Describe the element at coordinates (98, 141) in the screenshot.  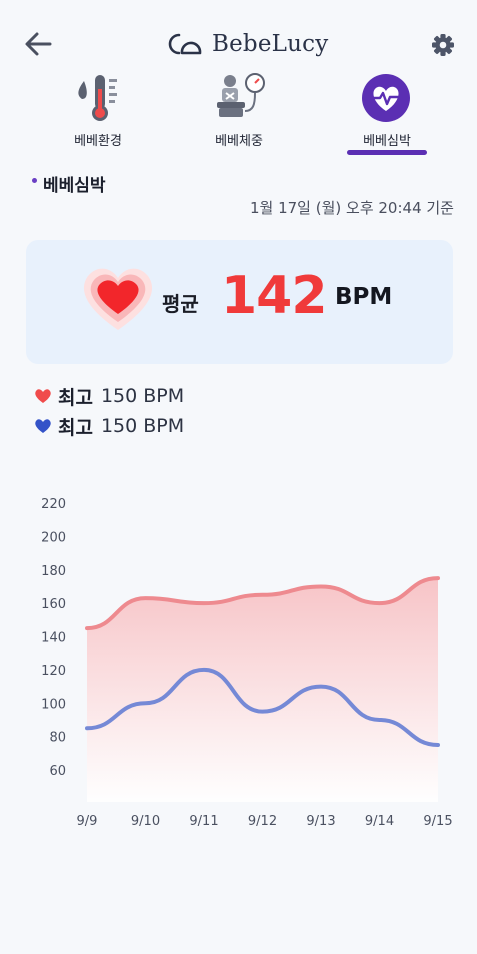
I see `tab-label: 베베환경` at that location.